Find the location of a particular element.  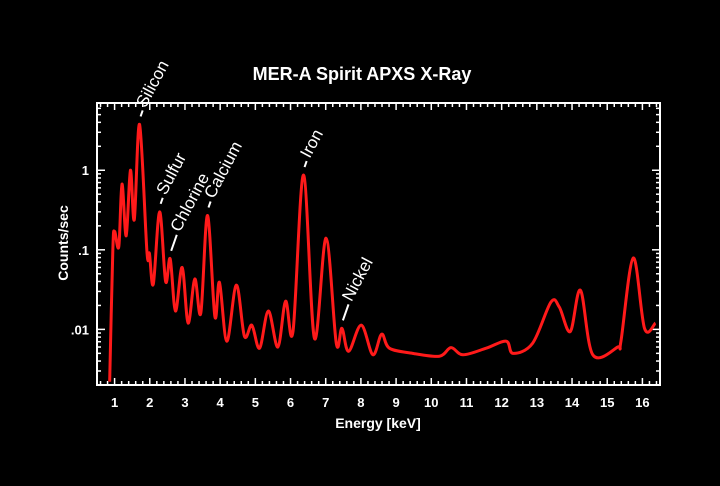

x-tick-label: 14 is located at coordinates (572, 402).